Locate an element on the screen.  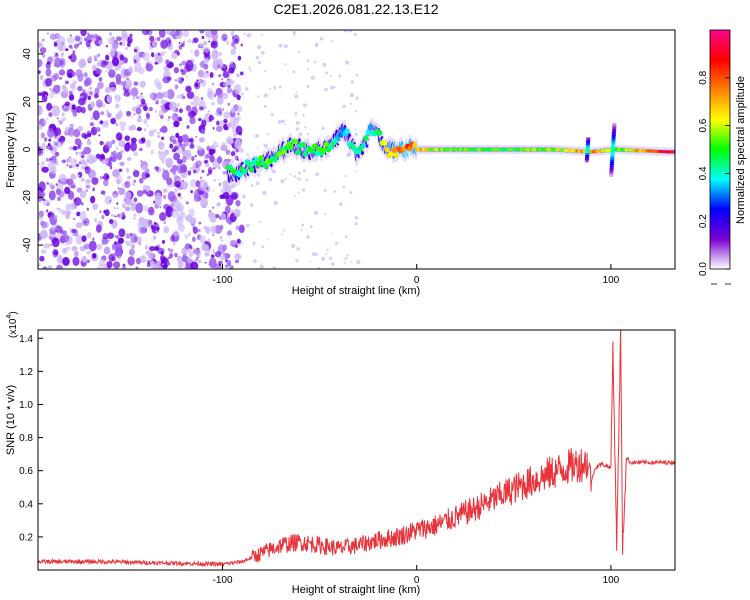
heatmap-y-axis-label: Frequency (Hz) is located at coordinates (11, 150).